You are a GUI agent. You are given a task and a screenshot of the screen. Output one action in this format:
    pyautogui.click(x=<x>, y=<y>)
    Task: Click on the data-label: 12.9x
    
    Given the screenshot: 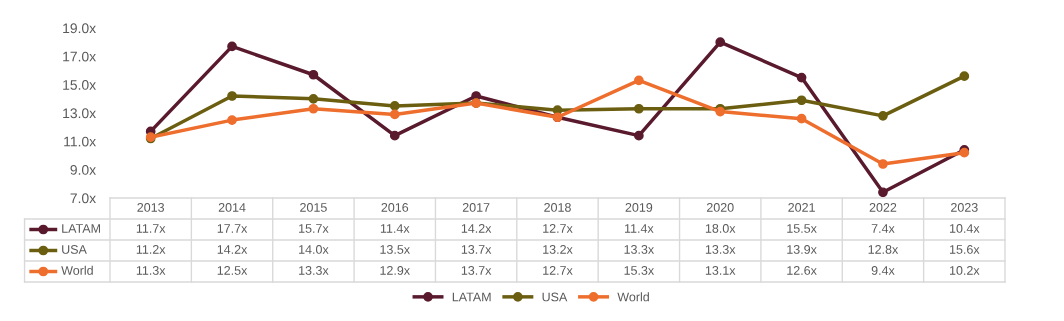 What is the action you would take?
    pyautogui.click(x=395, y=270)
    